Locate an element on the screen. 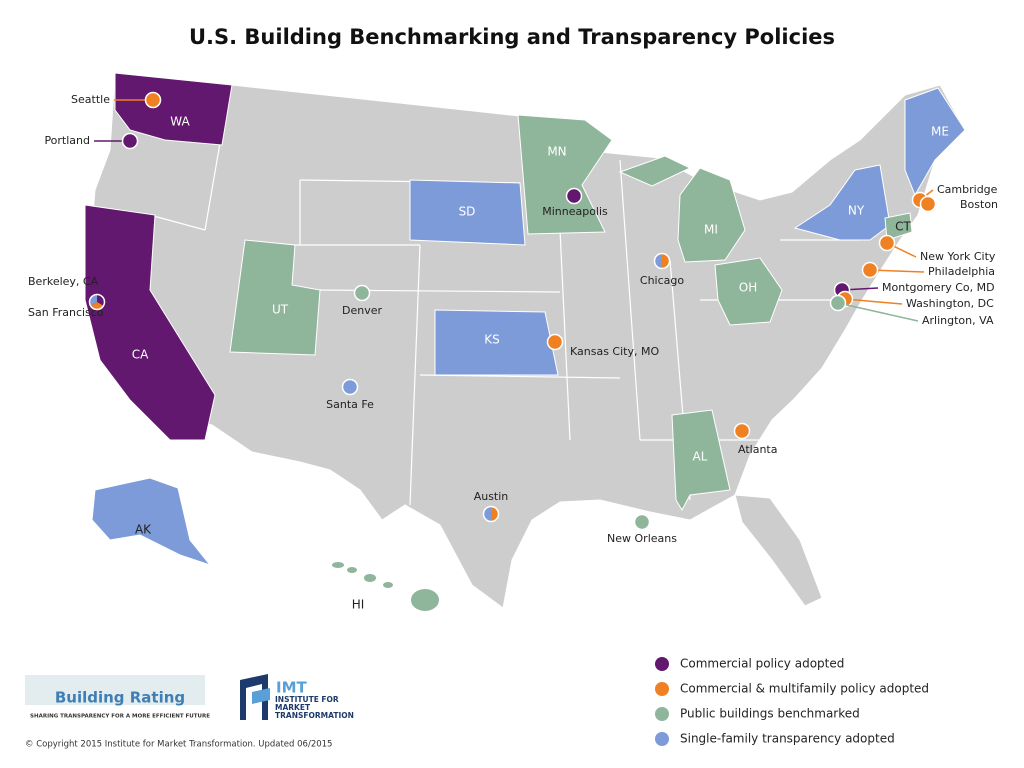 The height and width of the screenshot is (768, 1024). city-label: Seattle is located at coordinates (90, 99).